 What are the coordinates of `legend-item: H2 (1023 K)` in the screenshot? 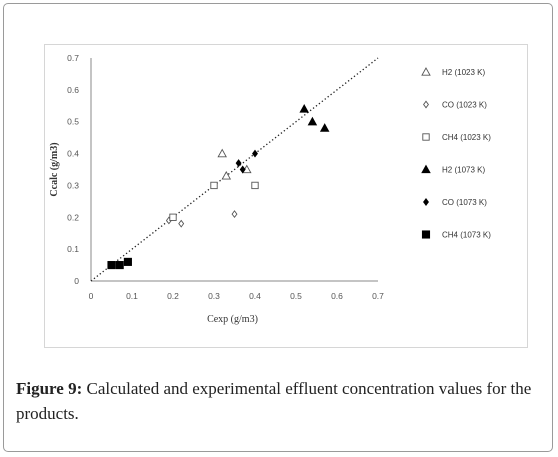 It's located at (453, 72).